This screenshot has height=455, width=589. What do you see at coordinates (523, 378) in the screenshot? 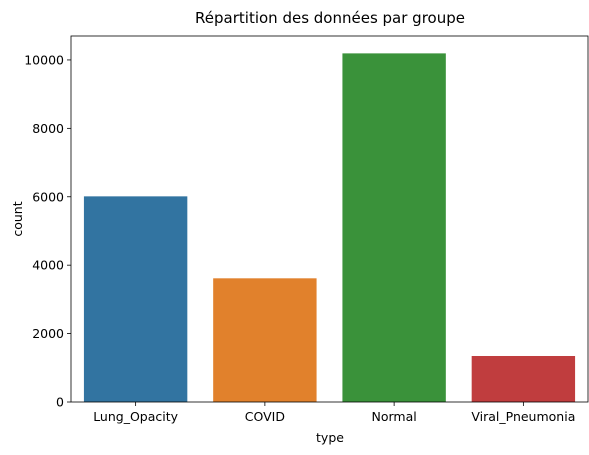
I see `bar-viral-pneumonia` at bounding box center [523, 378].